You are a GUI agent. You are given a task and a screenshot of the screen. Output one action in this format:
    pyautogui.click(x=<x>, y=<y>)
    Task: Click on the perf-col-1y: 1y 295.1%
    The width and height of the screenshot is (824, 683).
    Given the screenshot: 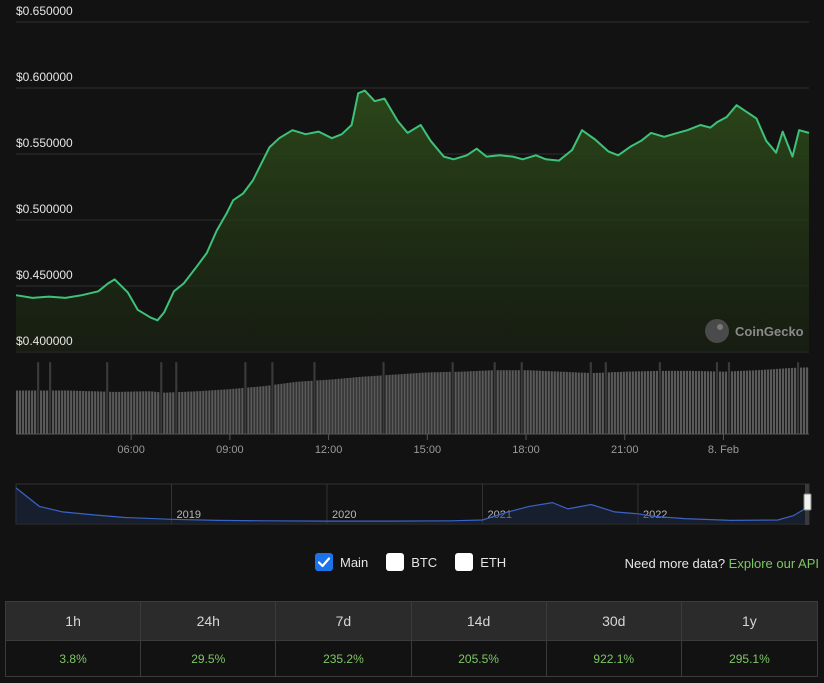 What is the action you would take?
    pyautogui.click(x=749, y=639)
    